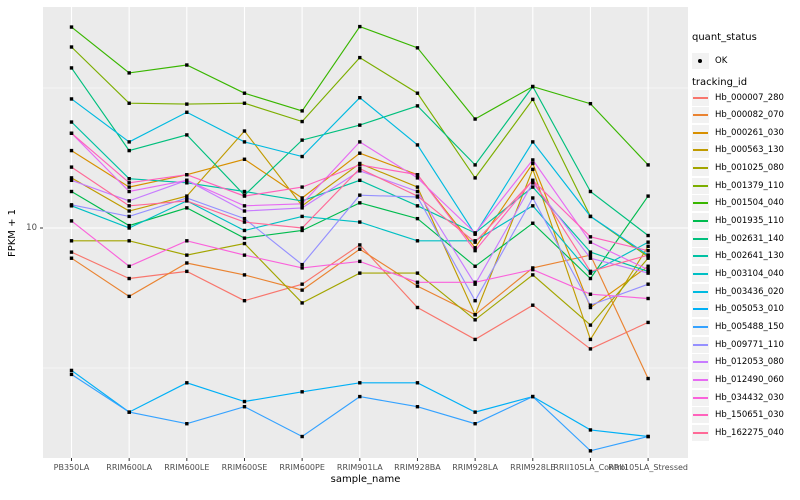 The image size is (800, 500). I want to click on legend-item-Hb_003436_020: Hb_003436_020, so click(738, 291).